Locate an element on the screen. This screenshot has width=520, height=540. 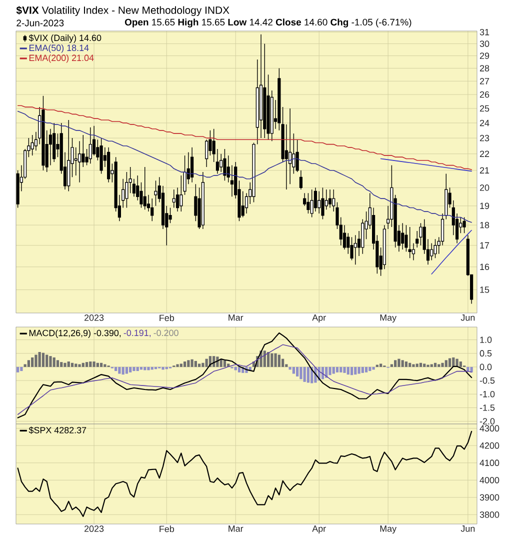
y-tick-label: 17 is located at coordinates (485, 245).